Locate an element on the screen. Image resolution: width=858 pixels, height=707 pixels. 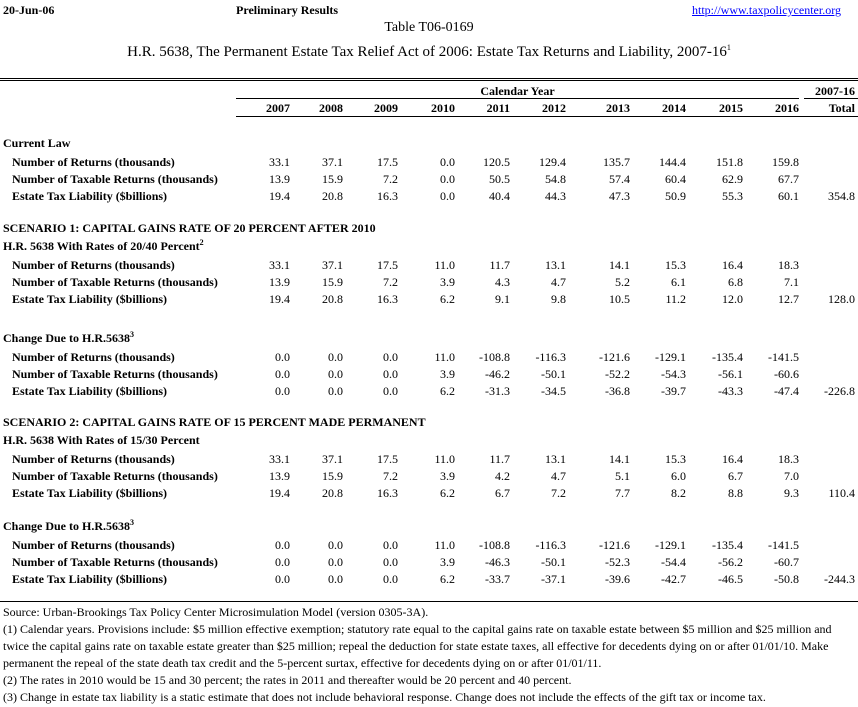
cell-value: 16.4 is located at coordinates (732, 459).